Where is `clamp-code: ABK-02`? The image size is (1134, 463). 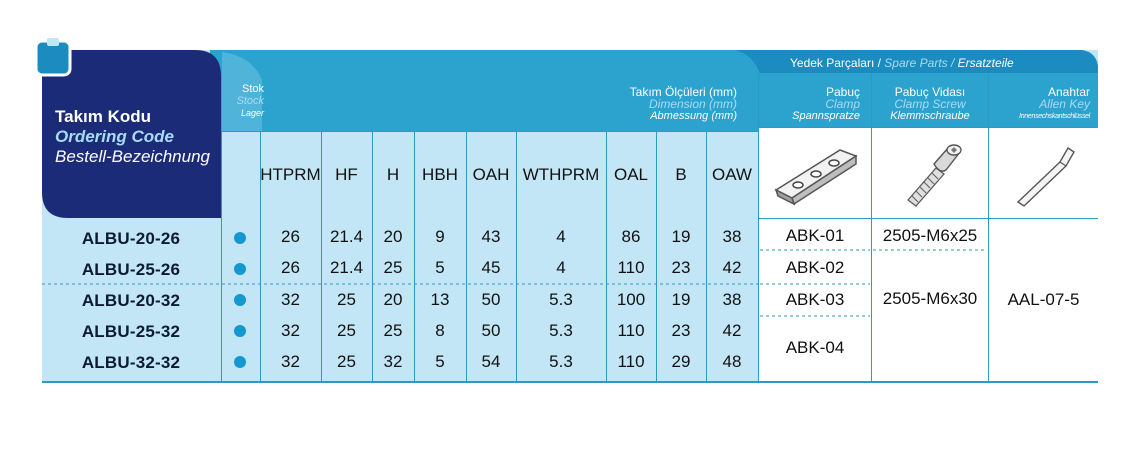 clamp-code: ABK-02 is located at coordinates (815, 267).